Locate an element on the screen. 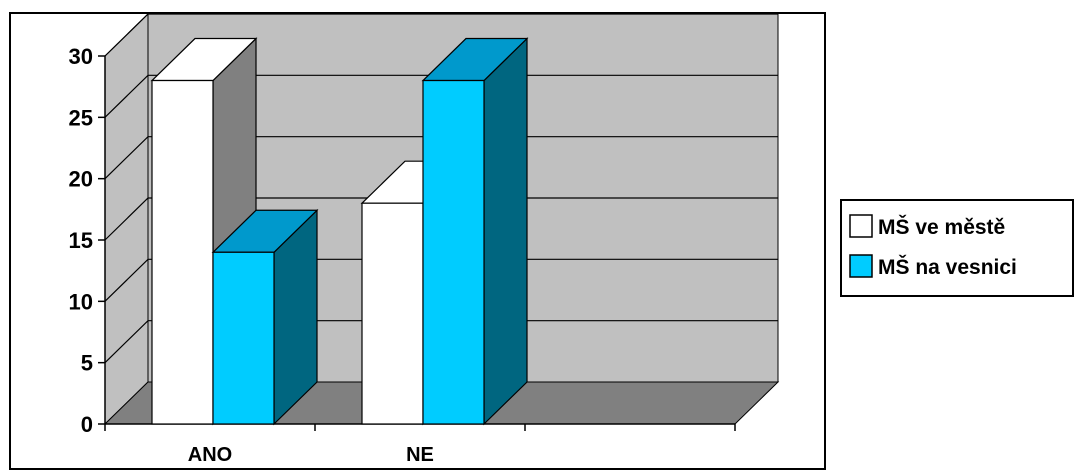 The image size is (1080, 474). legend-label: MŠ ve městě is located at coordinates (941, 227).